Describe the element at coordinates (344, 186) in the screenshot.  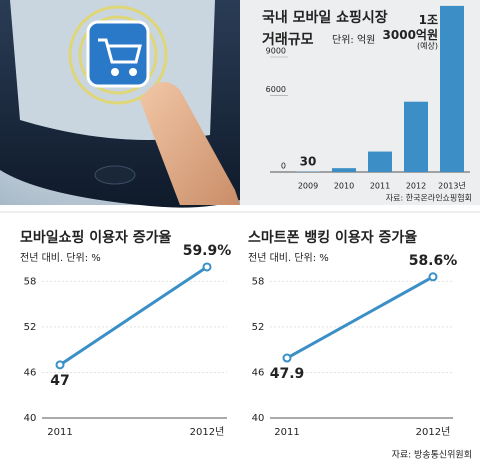
I see `x-tick-label: 2010` at that location.